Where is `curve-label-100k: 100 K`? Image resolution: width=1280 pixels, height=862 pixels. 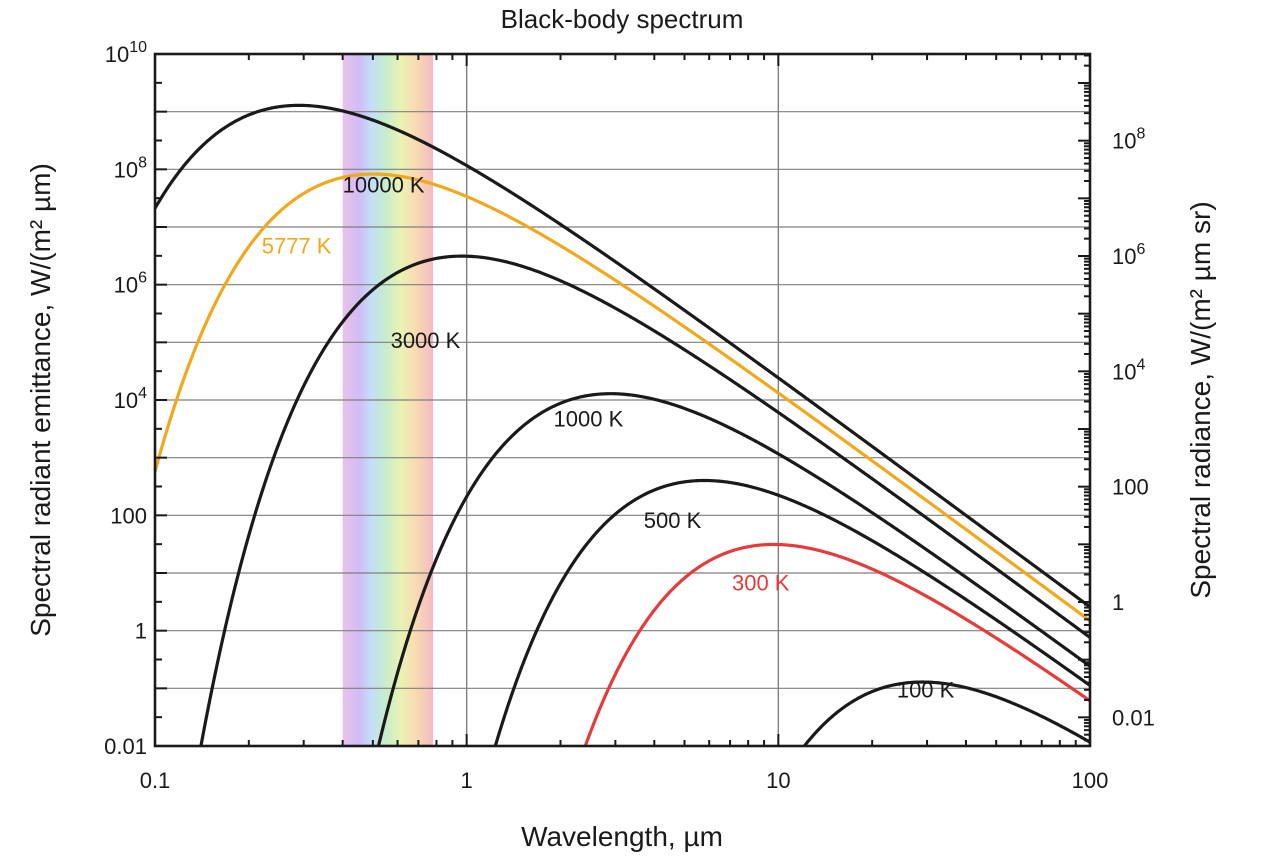 curve-label-100k: 100 K is located at coordinates (926, 689).